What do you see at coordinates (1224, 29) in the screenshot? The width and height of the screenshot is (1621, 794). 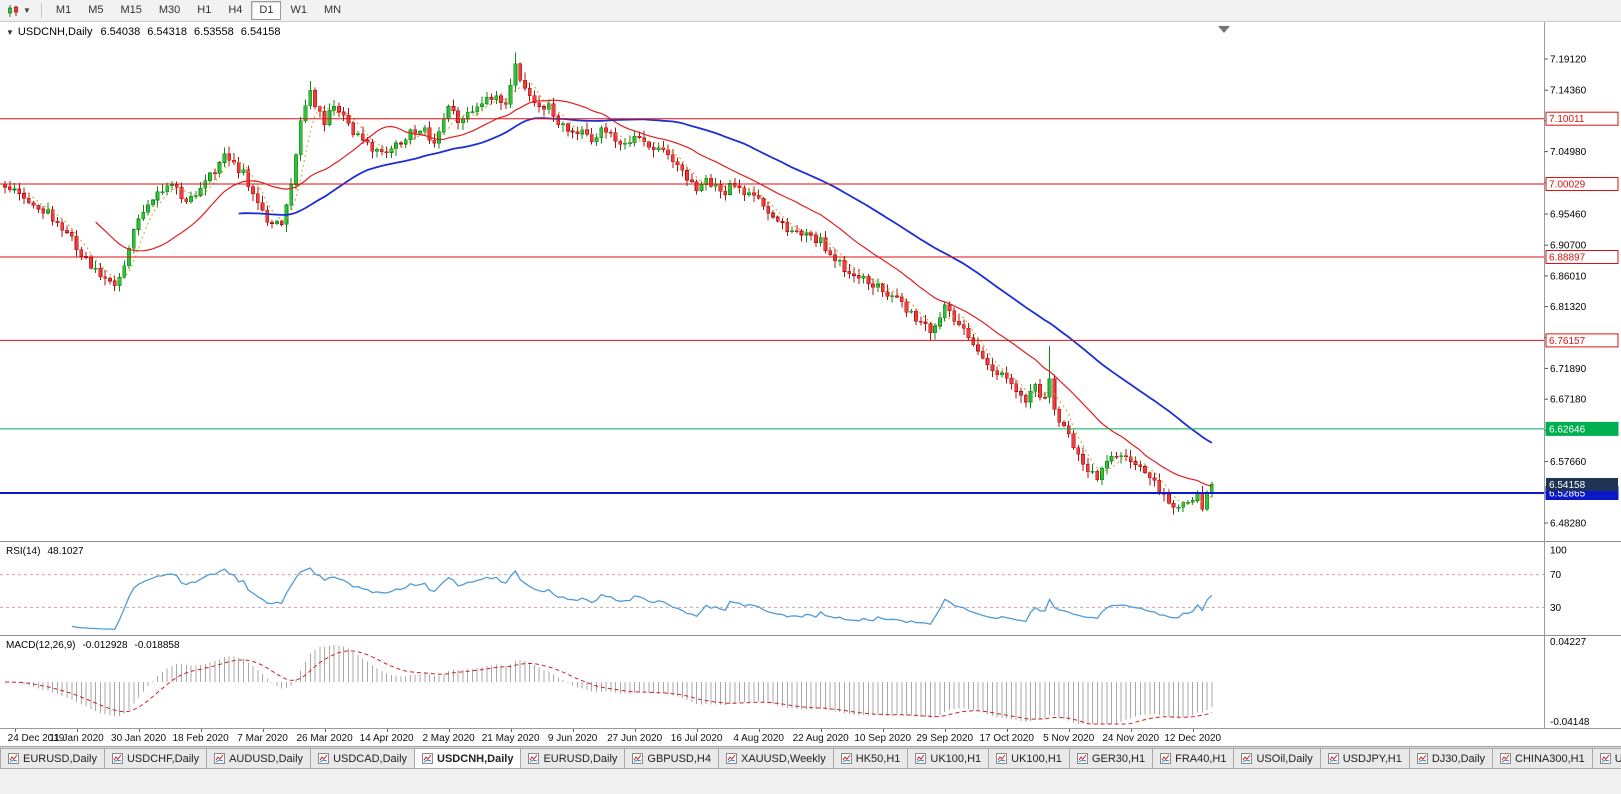 I see `chart-shift-marker-icon` at bounding box center [1224, 29].